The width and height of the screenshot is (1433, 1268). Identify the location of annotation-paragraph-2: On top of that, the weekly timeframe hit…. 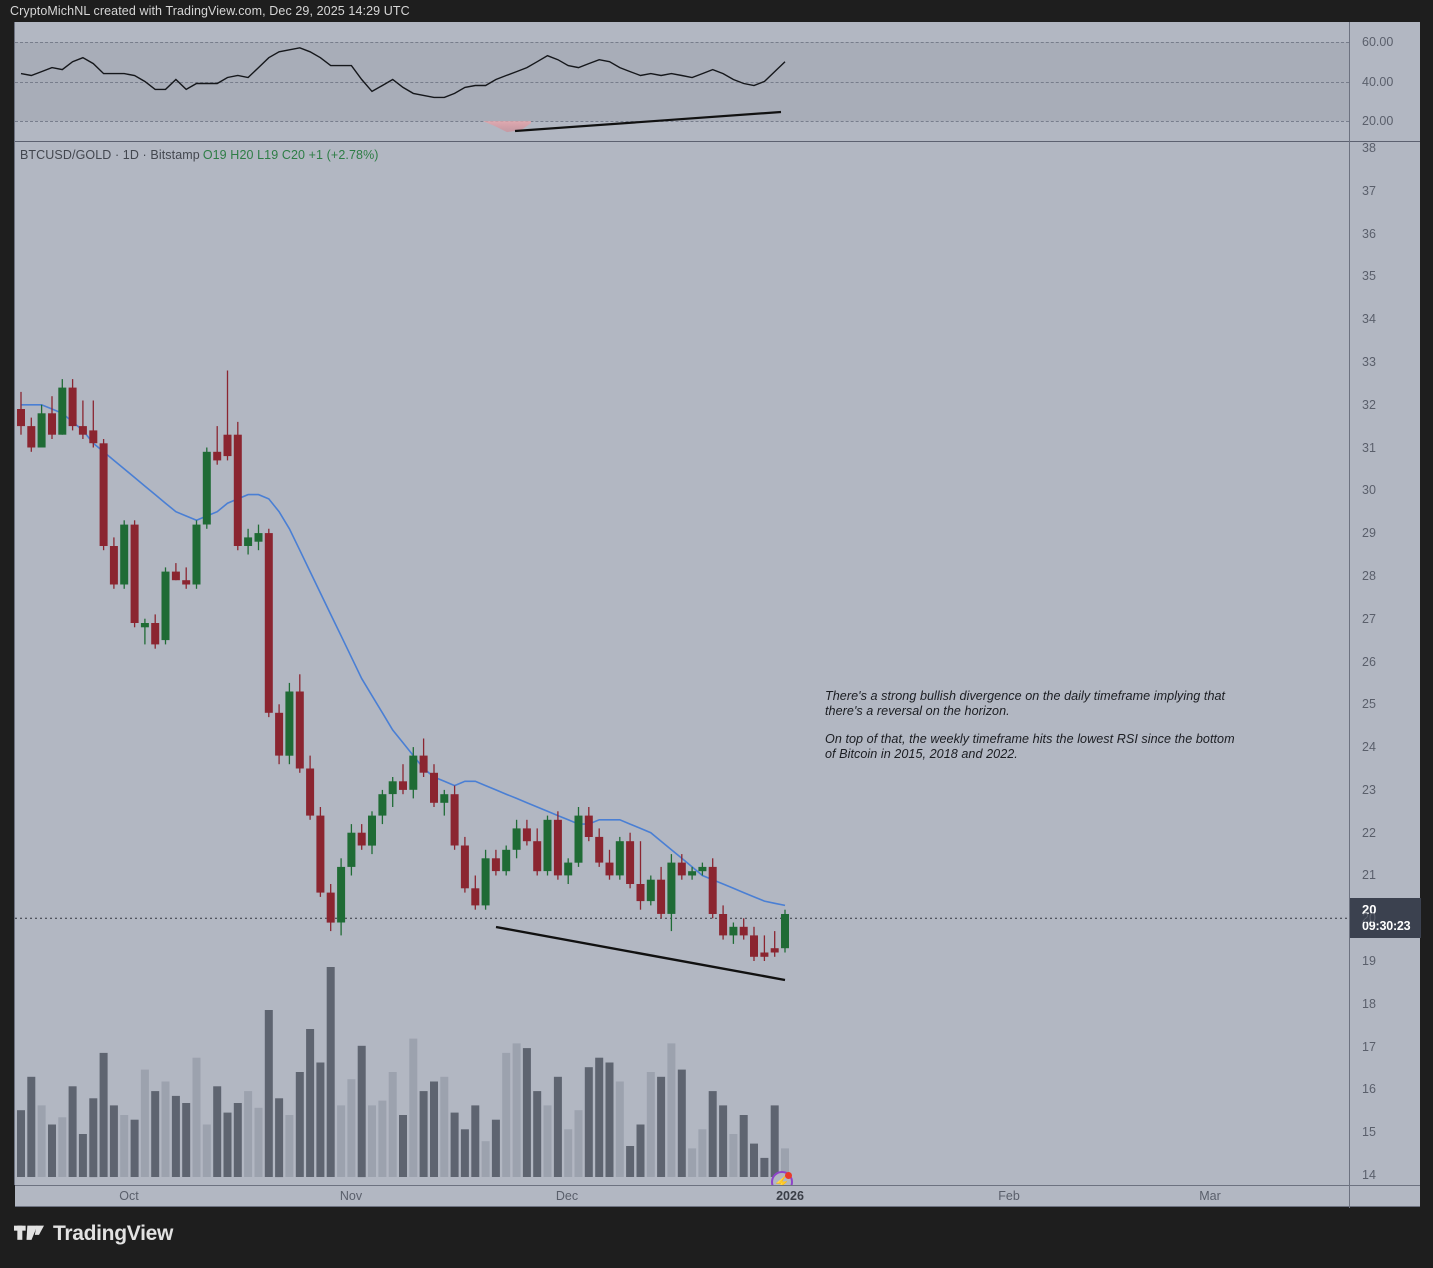
(1030, 746).